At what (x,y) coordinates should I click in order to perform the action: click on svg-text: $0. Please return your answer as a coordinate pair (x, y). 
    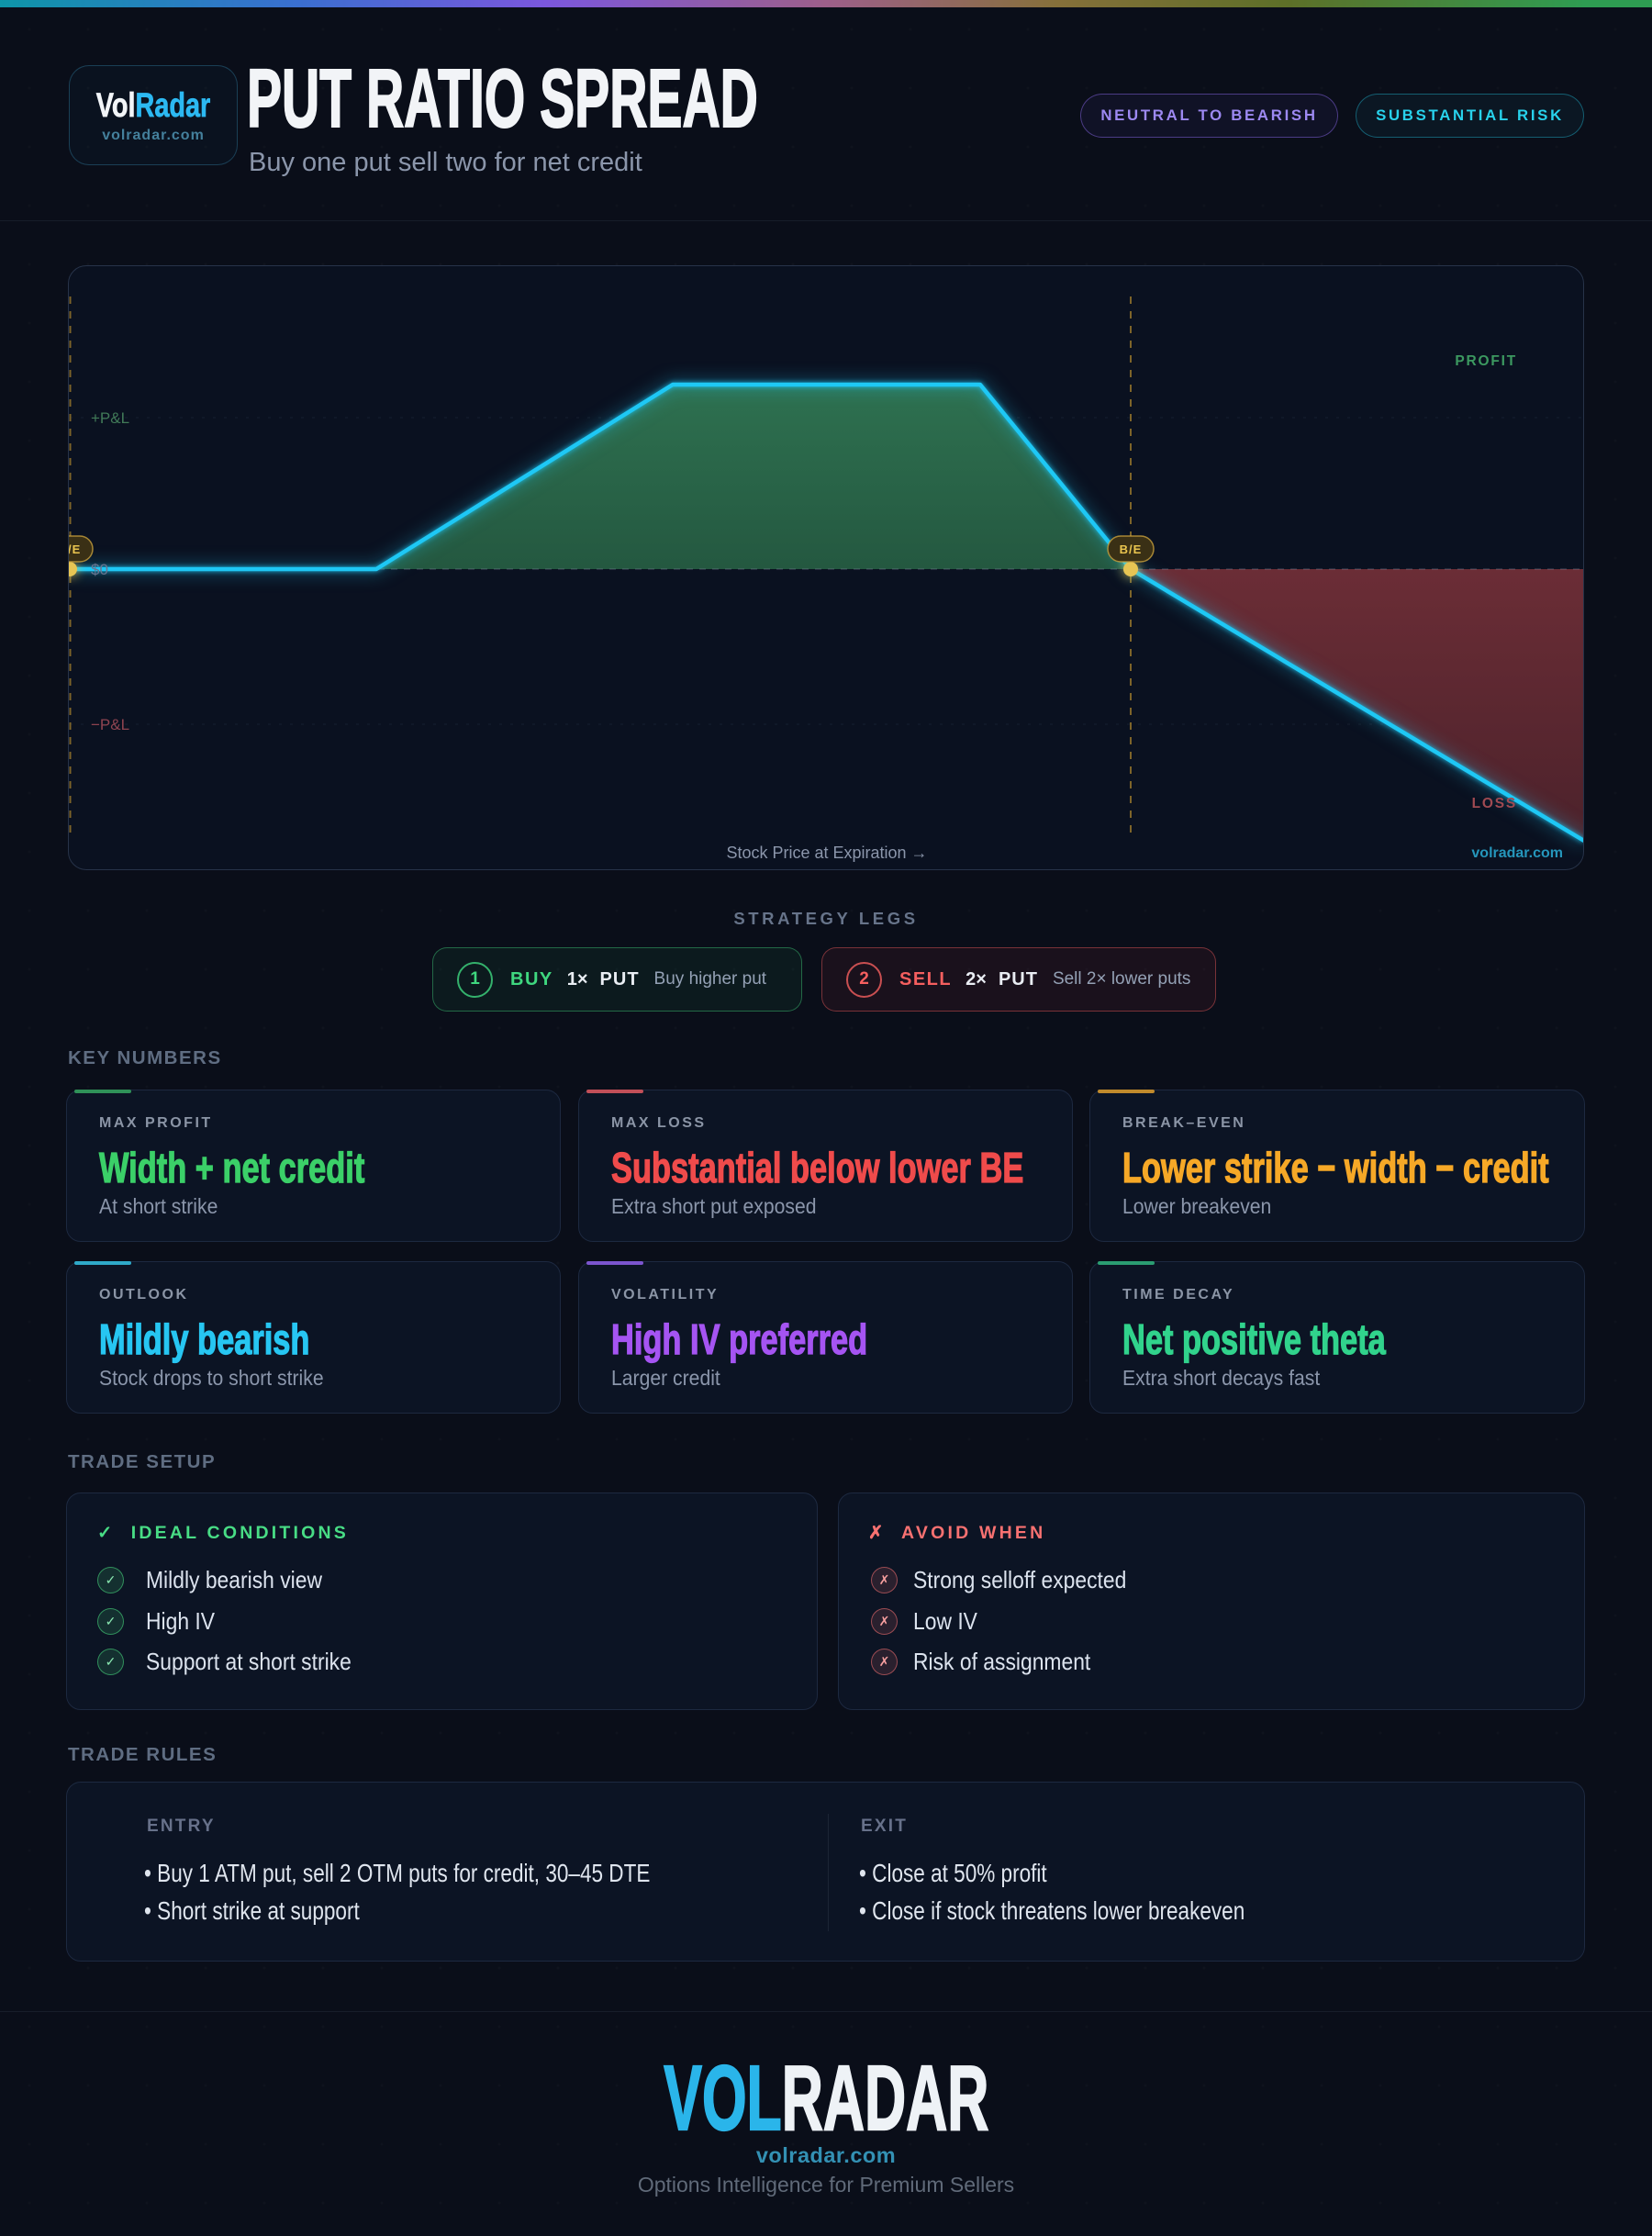
    Looking at the image, I should click on (100, 569).